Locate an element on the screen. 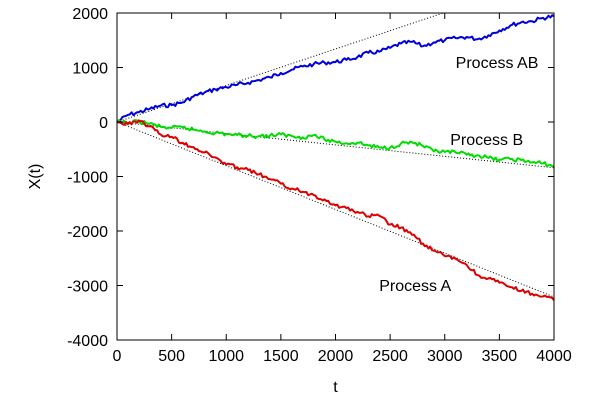  y-axis-label: X(t) is located at coordinates (35, 177).